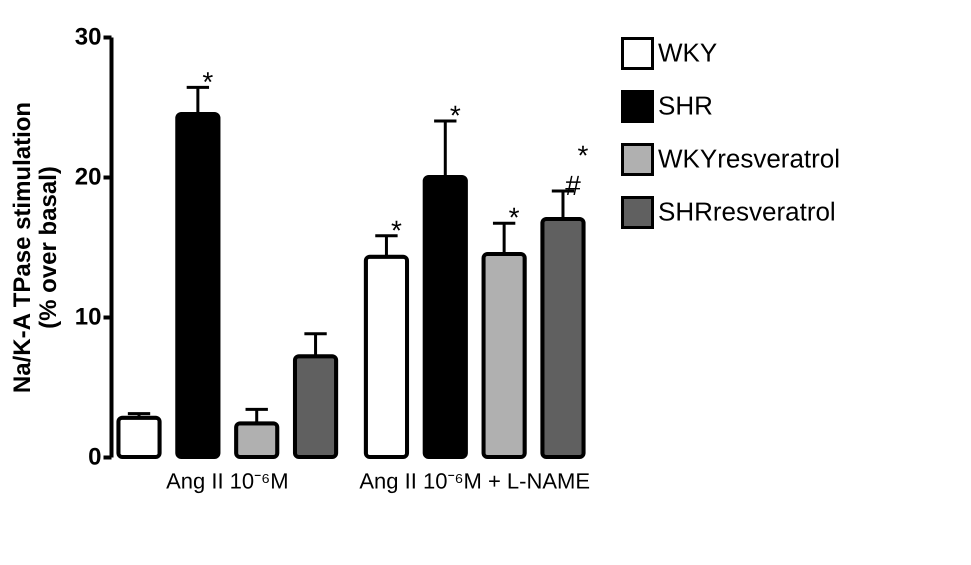  Describe the element at coordinates (747, 211) in the screenshot. I see `legend-label: SHRresveratrol` at that location.